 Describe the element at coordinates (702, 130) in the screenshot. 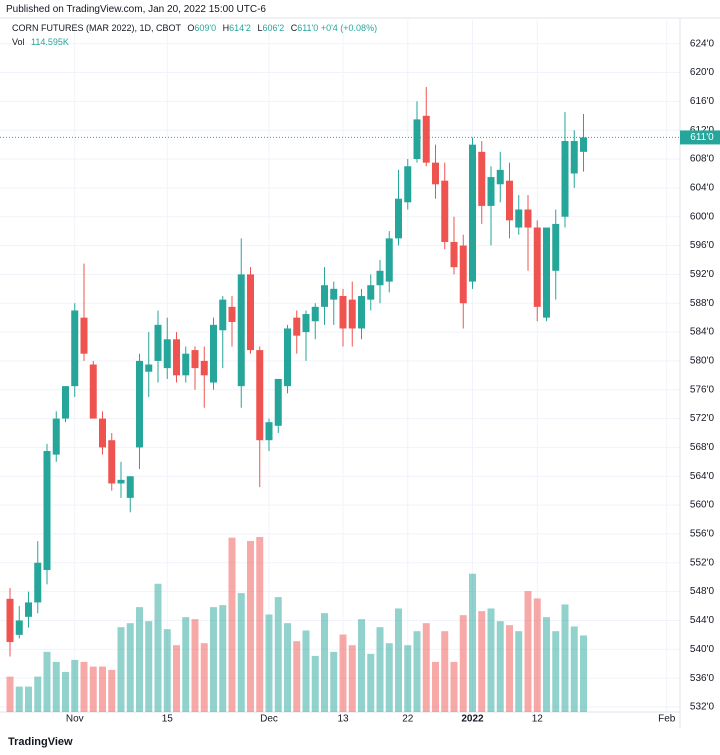

I see `y-tick-label: 612'0` at that location.